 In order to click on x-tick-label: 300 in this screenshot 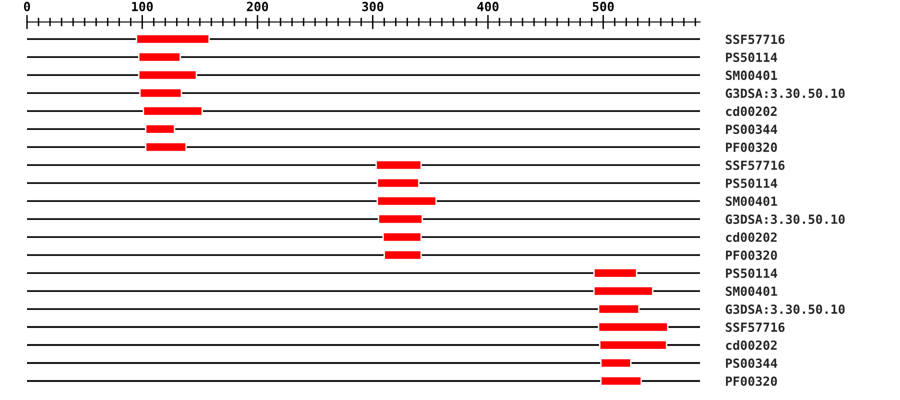, I will do `click(373, 7)`.